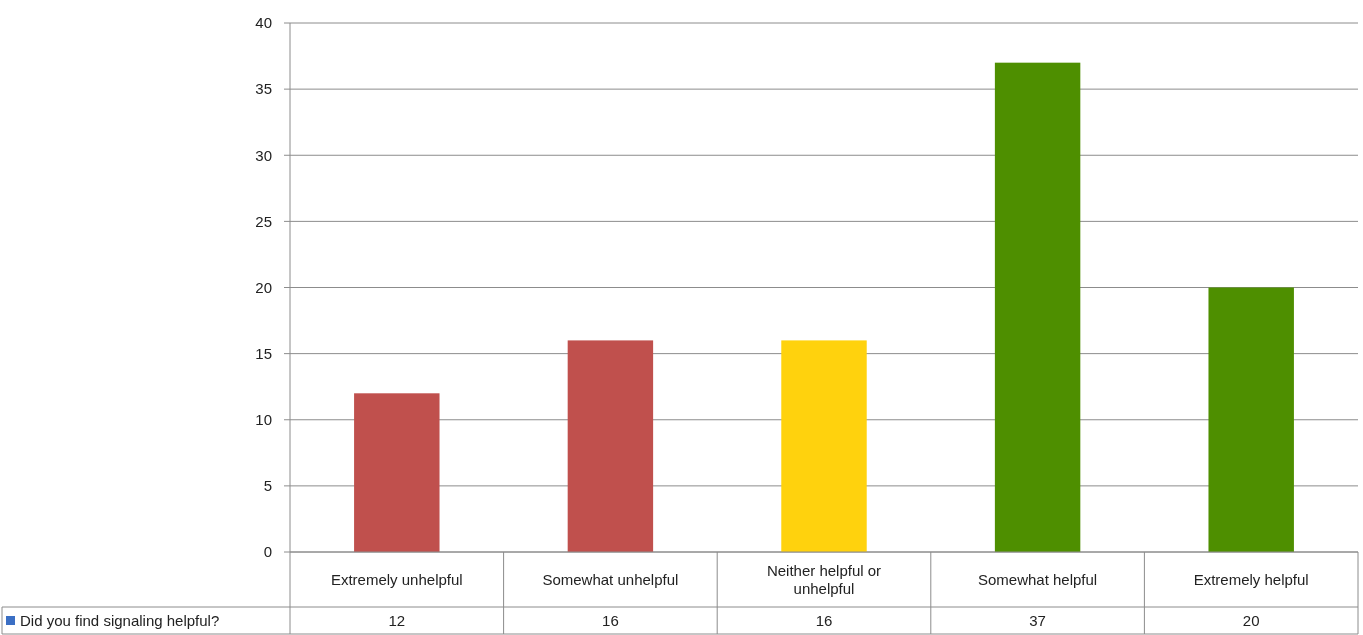  What do you see at coordinates (824, 579) in the screenshot?
I see `x-tick-label: Neither helpful or unhelpful` at bounding box center [824, 579].